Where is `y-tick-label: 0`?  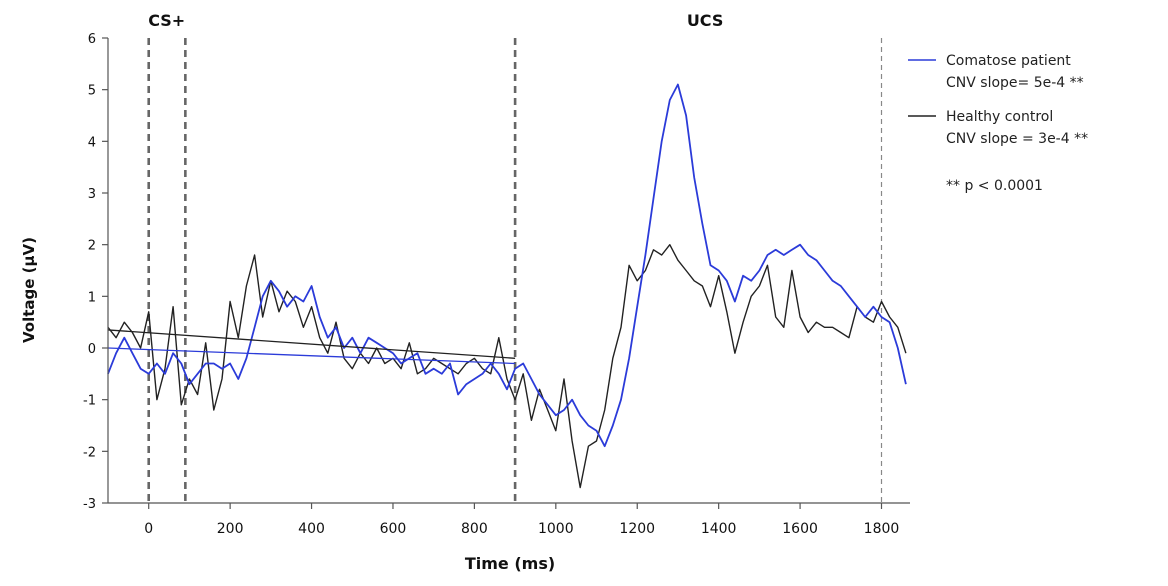 y-tick-label: 0 is located at coordinates (92, 349).